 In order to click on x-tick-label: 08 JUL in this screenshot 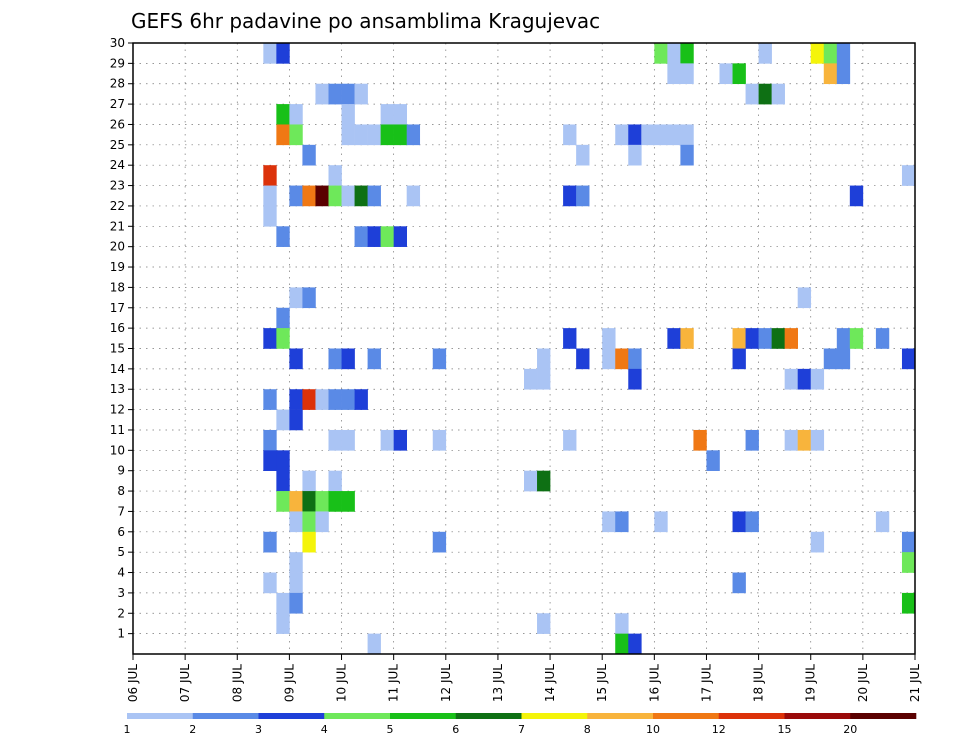, I will do `click(237, 683)`.